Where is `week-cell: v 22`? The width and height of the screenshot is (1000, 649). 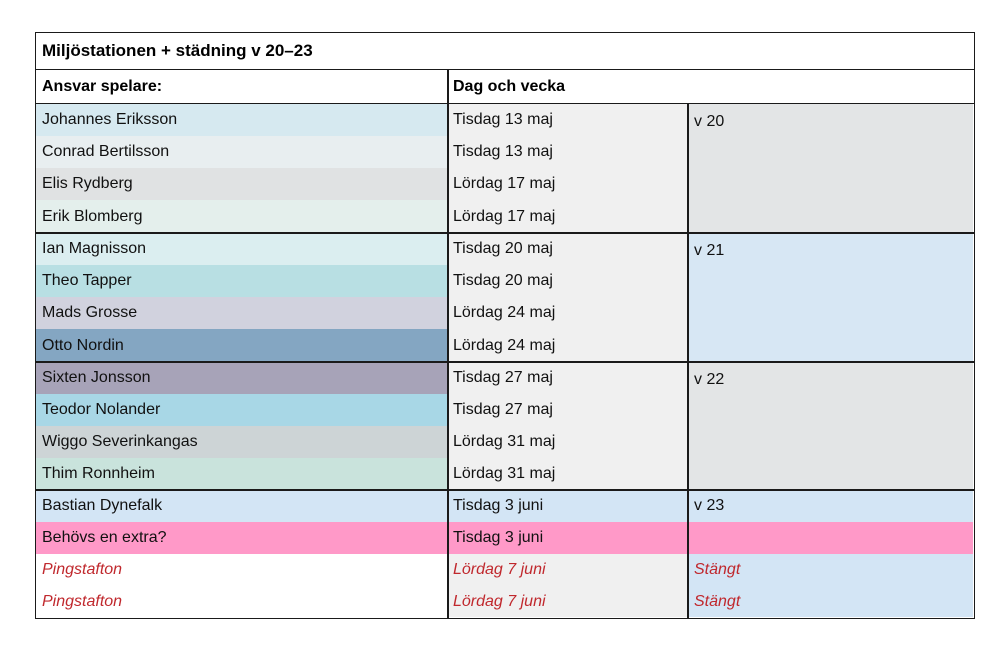
week-cell: v 22 is located at coordinates (830, 426).